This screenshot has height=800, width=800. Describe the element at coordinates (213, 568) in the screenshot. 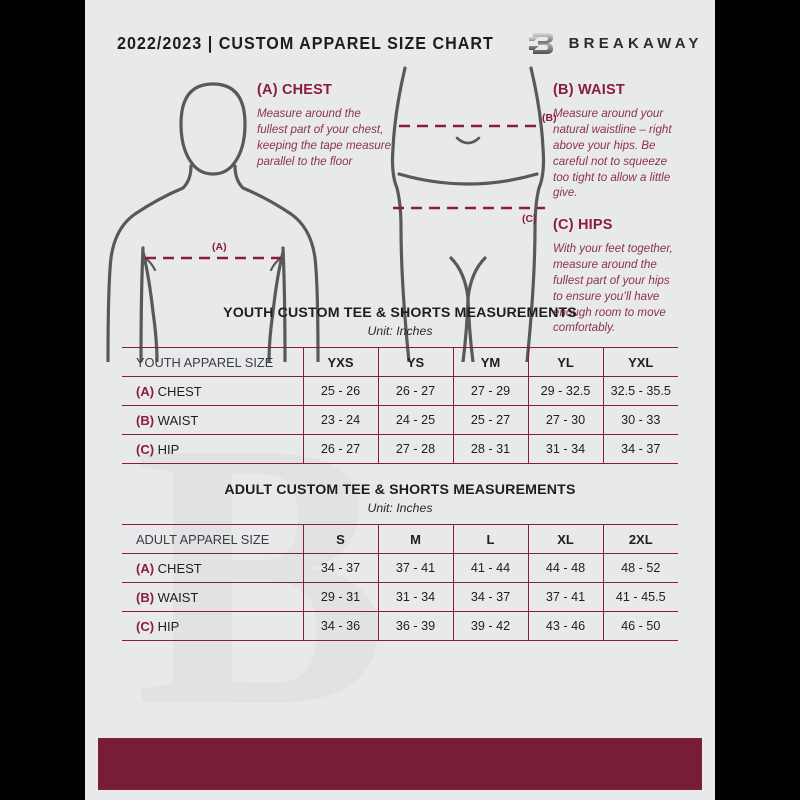

I see `adult-row-label-0: (A) CHEST` at that location.